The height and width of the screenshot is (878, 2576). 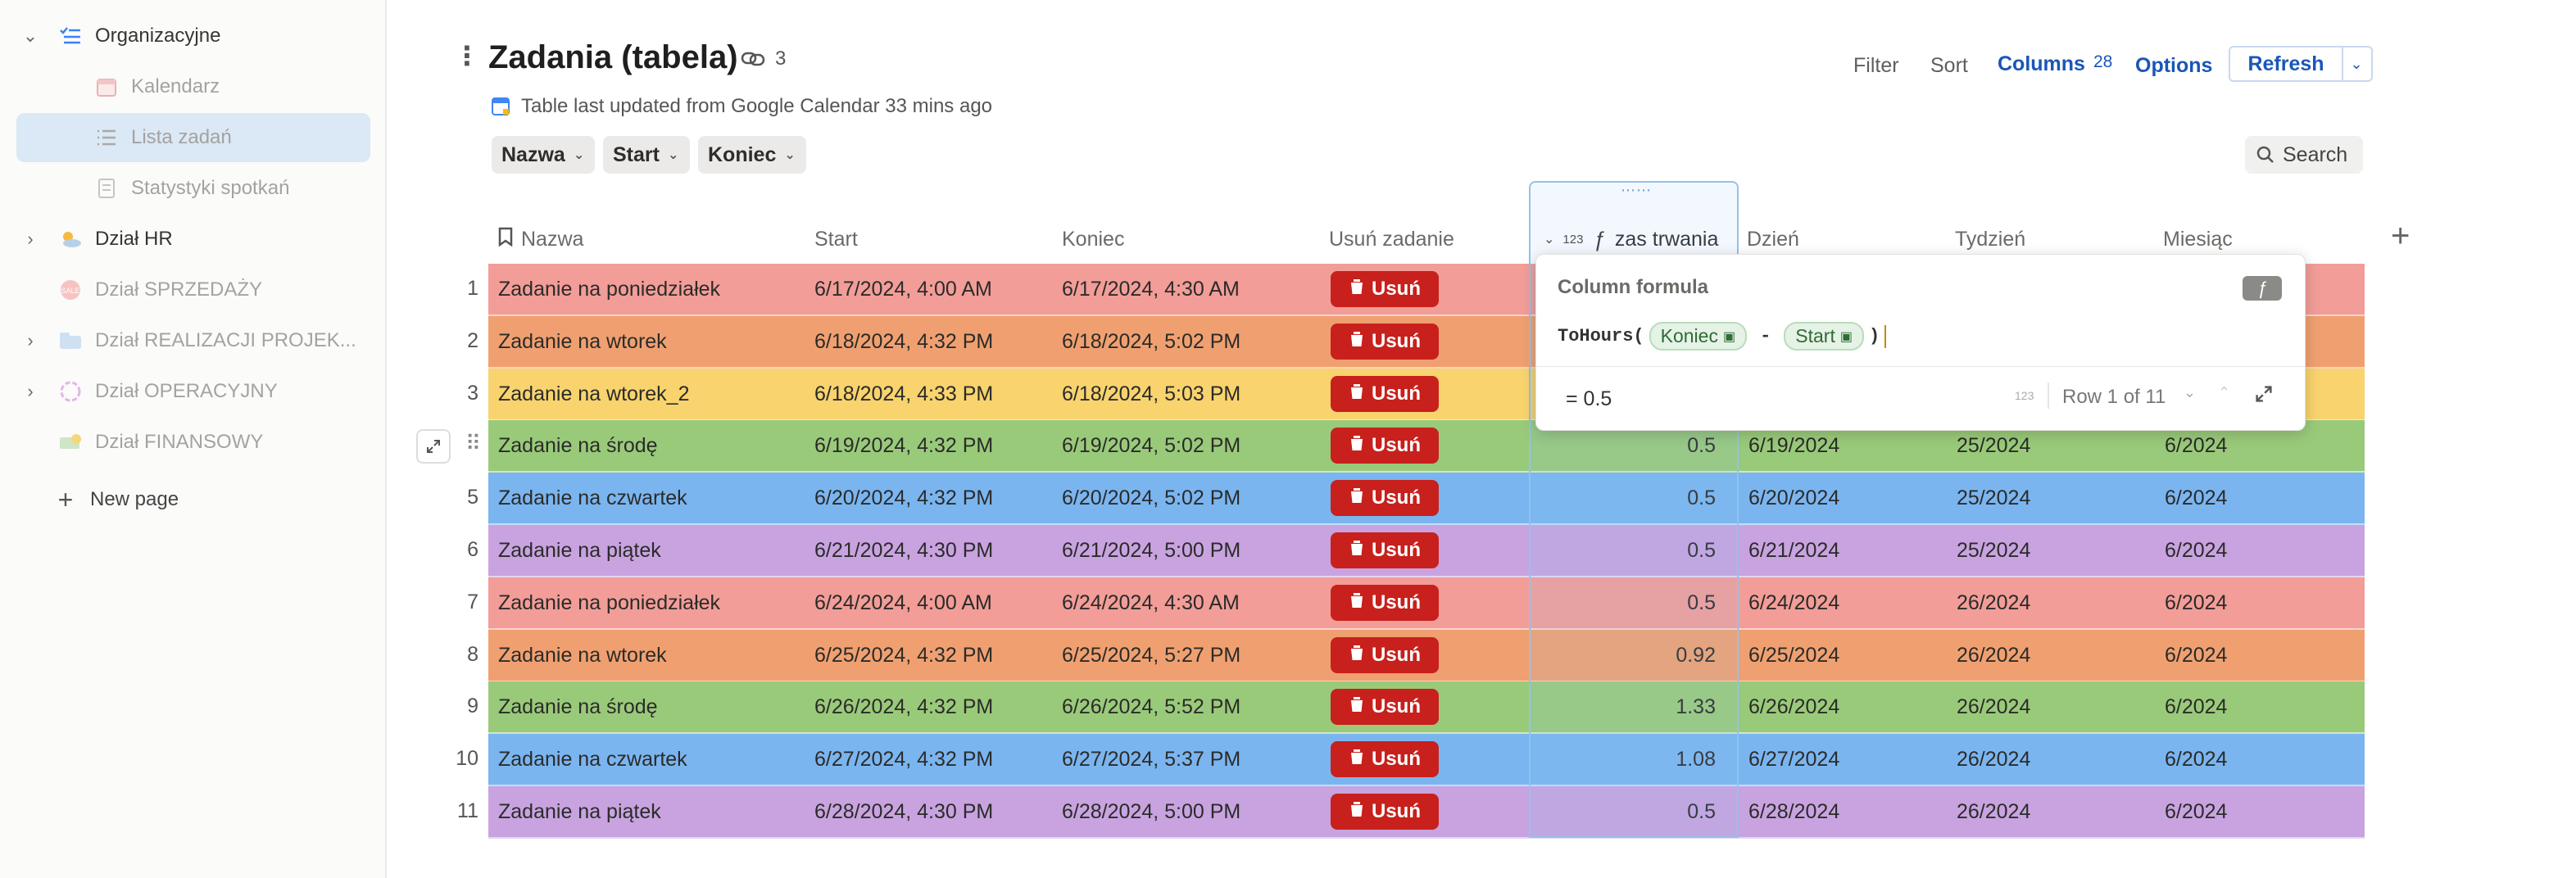 I want to click on refresh-button: Refresh, so click(x=2286, y=64).